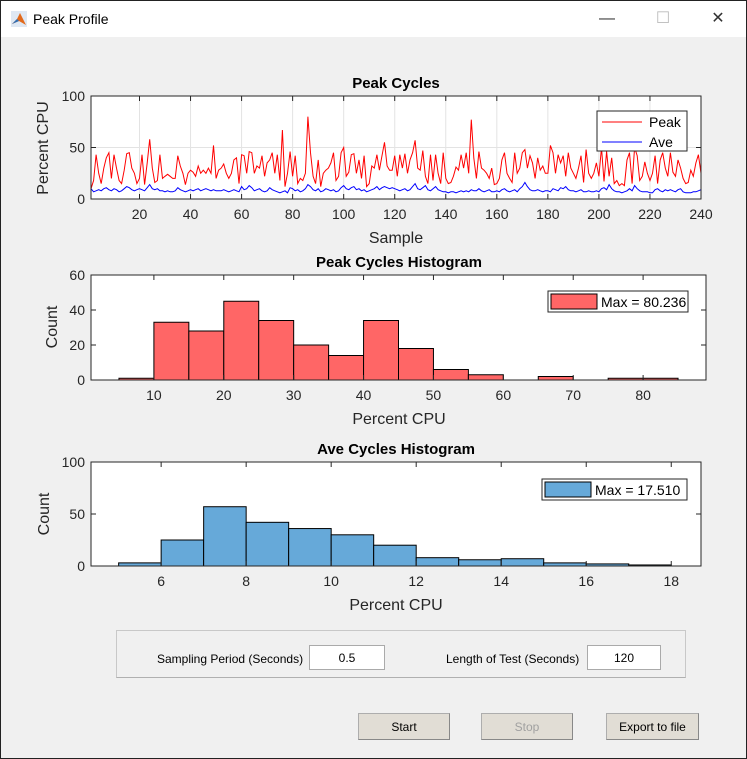 The height and width of the screenshot is (759, 747). Describe the element at coordinates (446, 214) in the screenshot. I see `x-tick-label: 140` at that location.